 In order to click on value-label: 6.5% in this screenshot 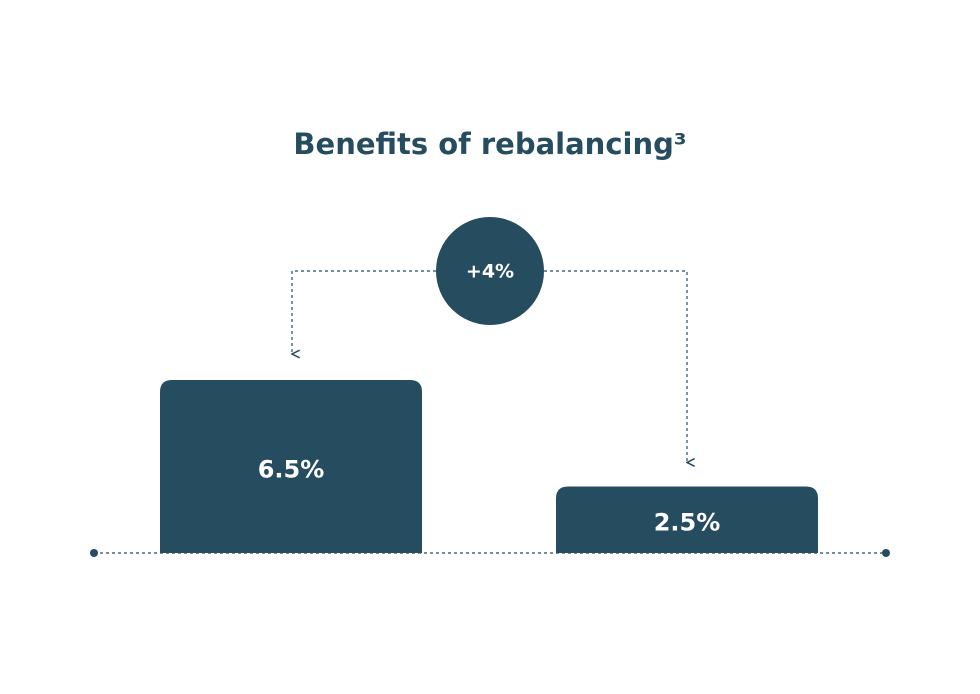, I will do `click(291, 470)`.